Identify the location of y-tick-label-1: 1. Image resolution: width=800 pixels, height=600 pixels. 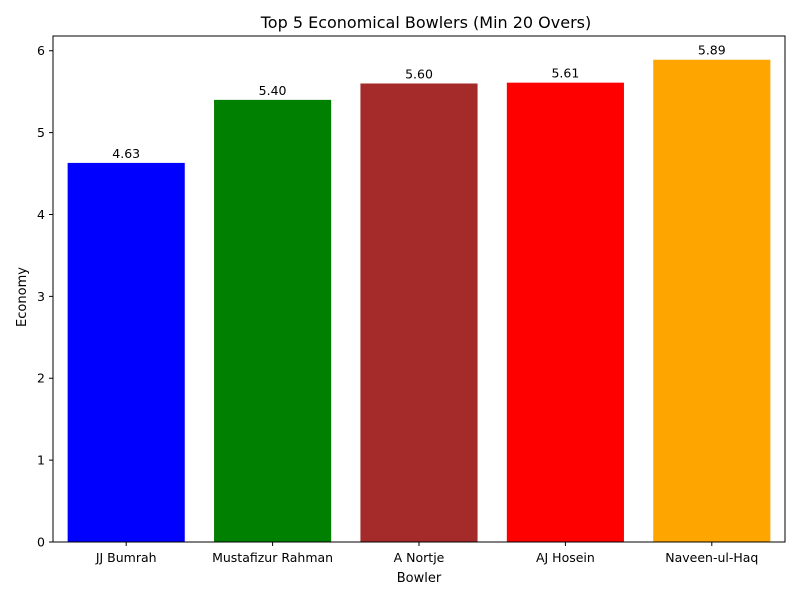
(41, 460).